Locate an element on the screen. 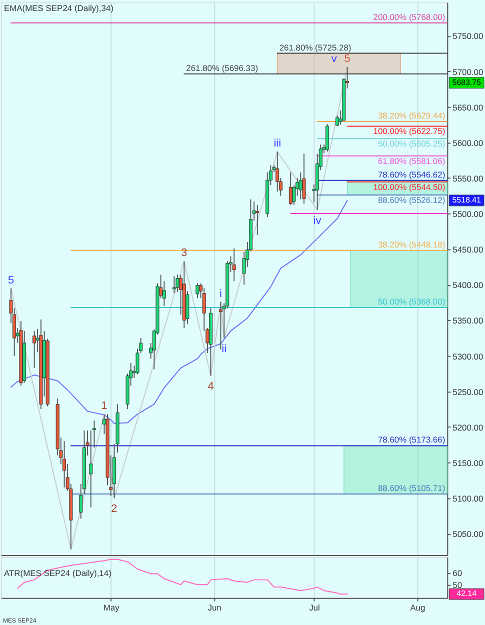  y-tick-label: 50 is located at coordinates (457, 585).